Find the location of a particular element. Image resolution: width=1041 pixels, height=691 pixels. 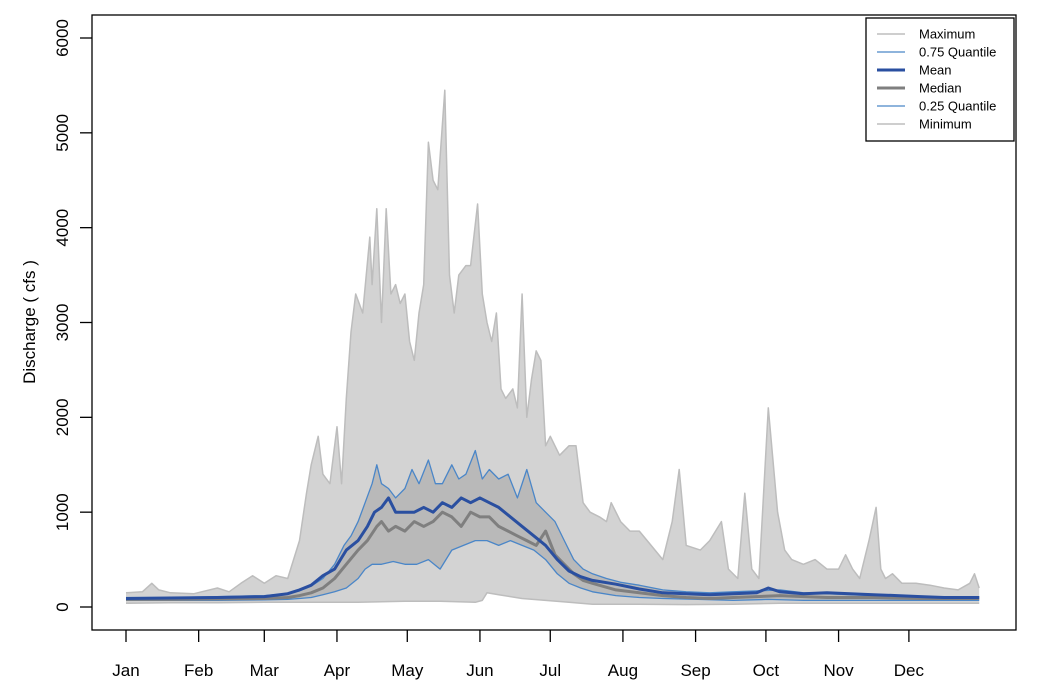

x-tick-label: Mar is located at coordinates (265, 670).